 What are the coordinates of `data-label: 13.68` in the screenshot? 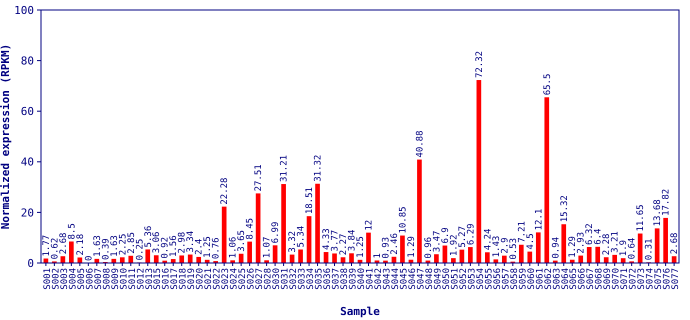 It's located at (658, 212).